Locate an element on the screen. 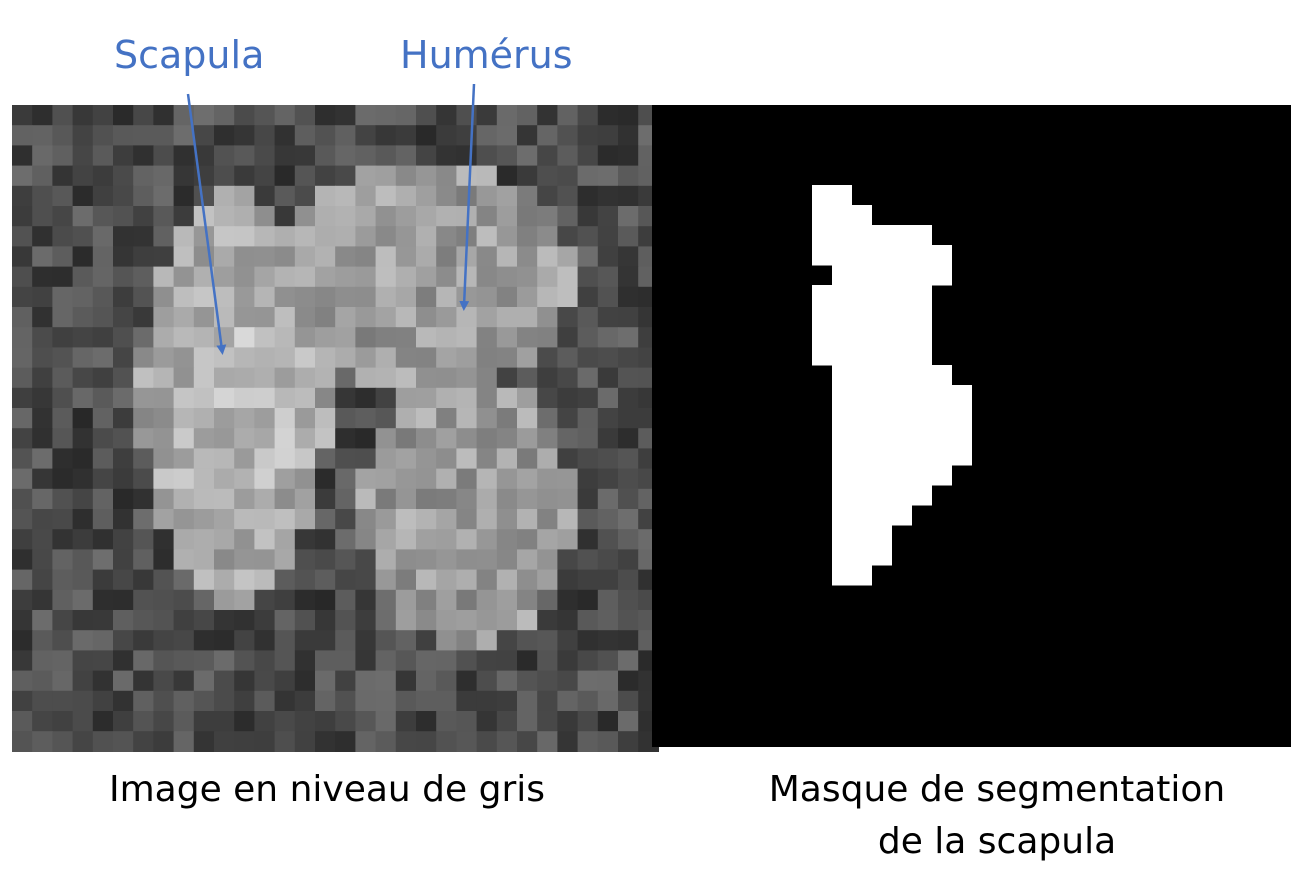 The width and height of the screenshot is (1303, 894). humerus-arrow is located at coordinates (467, 197).